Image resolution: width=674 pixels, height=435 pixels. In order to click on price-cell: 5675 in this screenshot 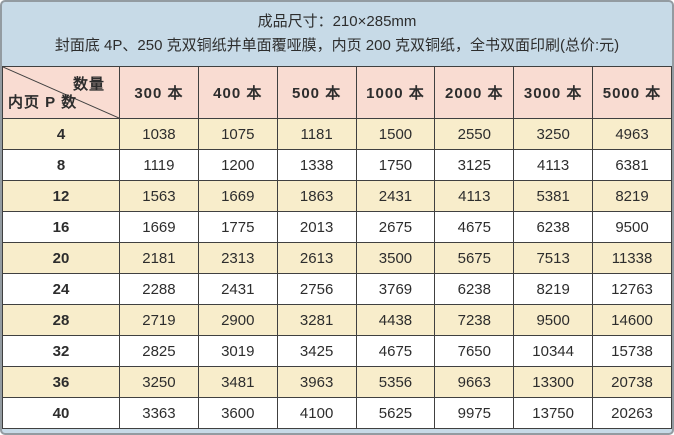, I will do `click(474, 258)`.